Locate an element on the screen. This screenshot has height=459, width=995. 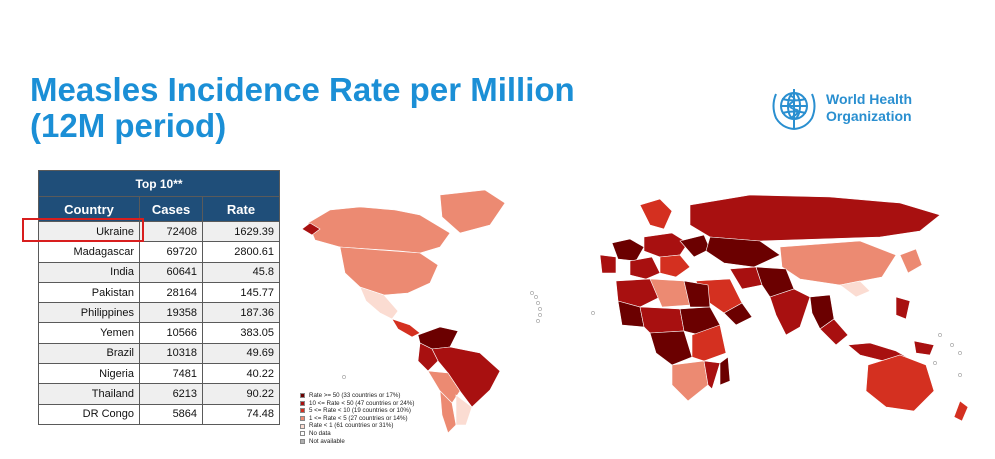
legend-label: Rate >= 50 (33 countries or 17%) is located at coordinates (355, 395).